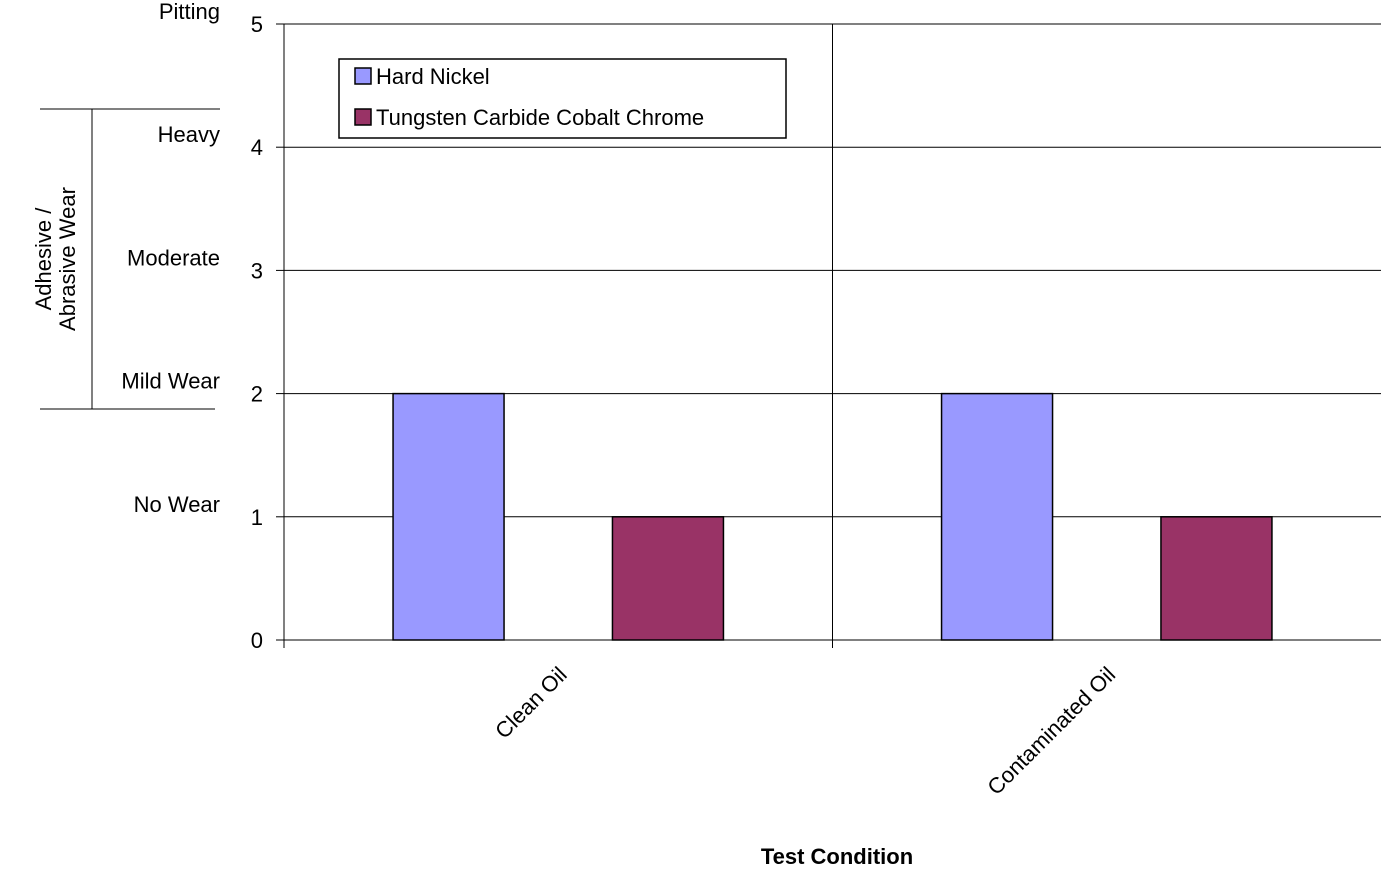 The width and height of the screenshot is (1381, 872). I want to click on wear-group-label: Adhesive /Abrasive Wear, so click(55, 259).